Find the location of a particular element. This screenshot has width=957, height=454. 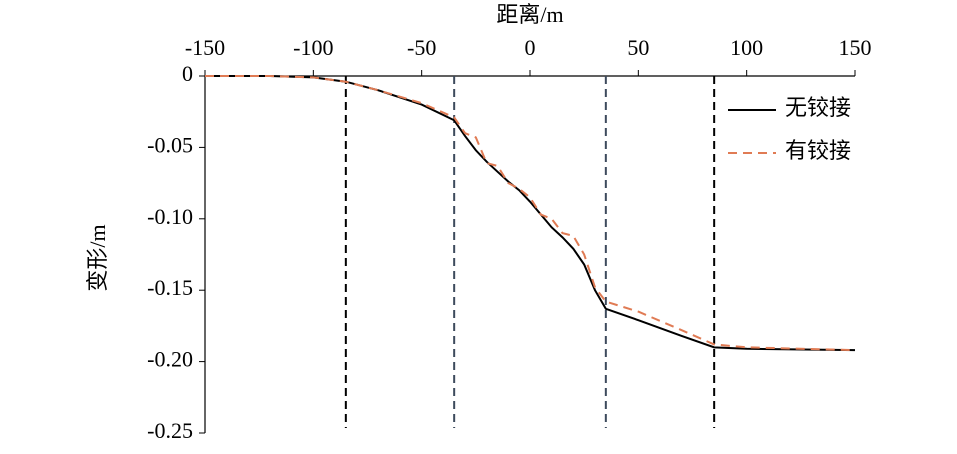

x-tick-label: -100 is located at coordinates (313, 47).